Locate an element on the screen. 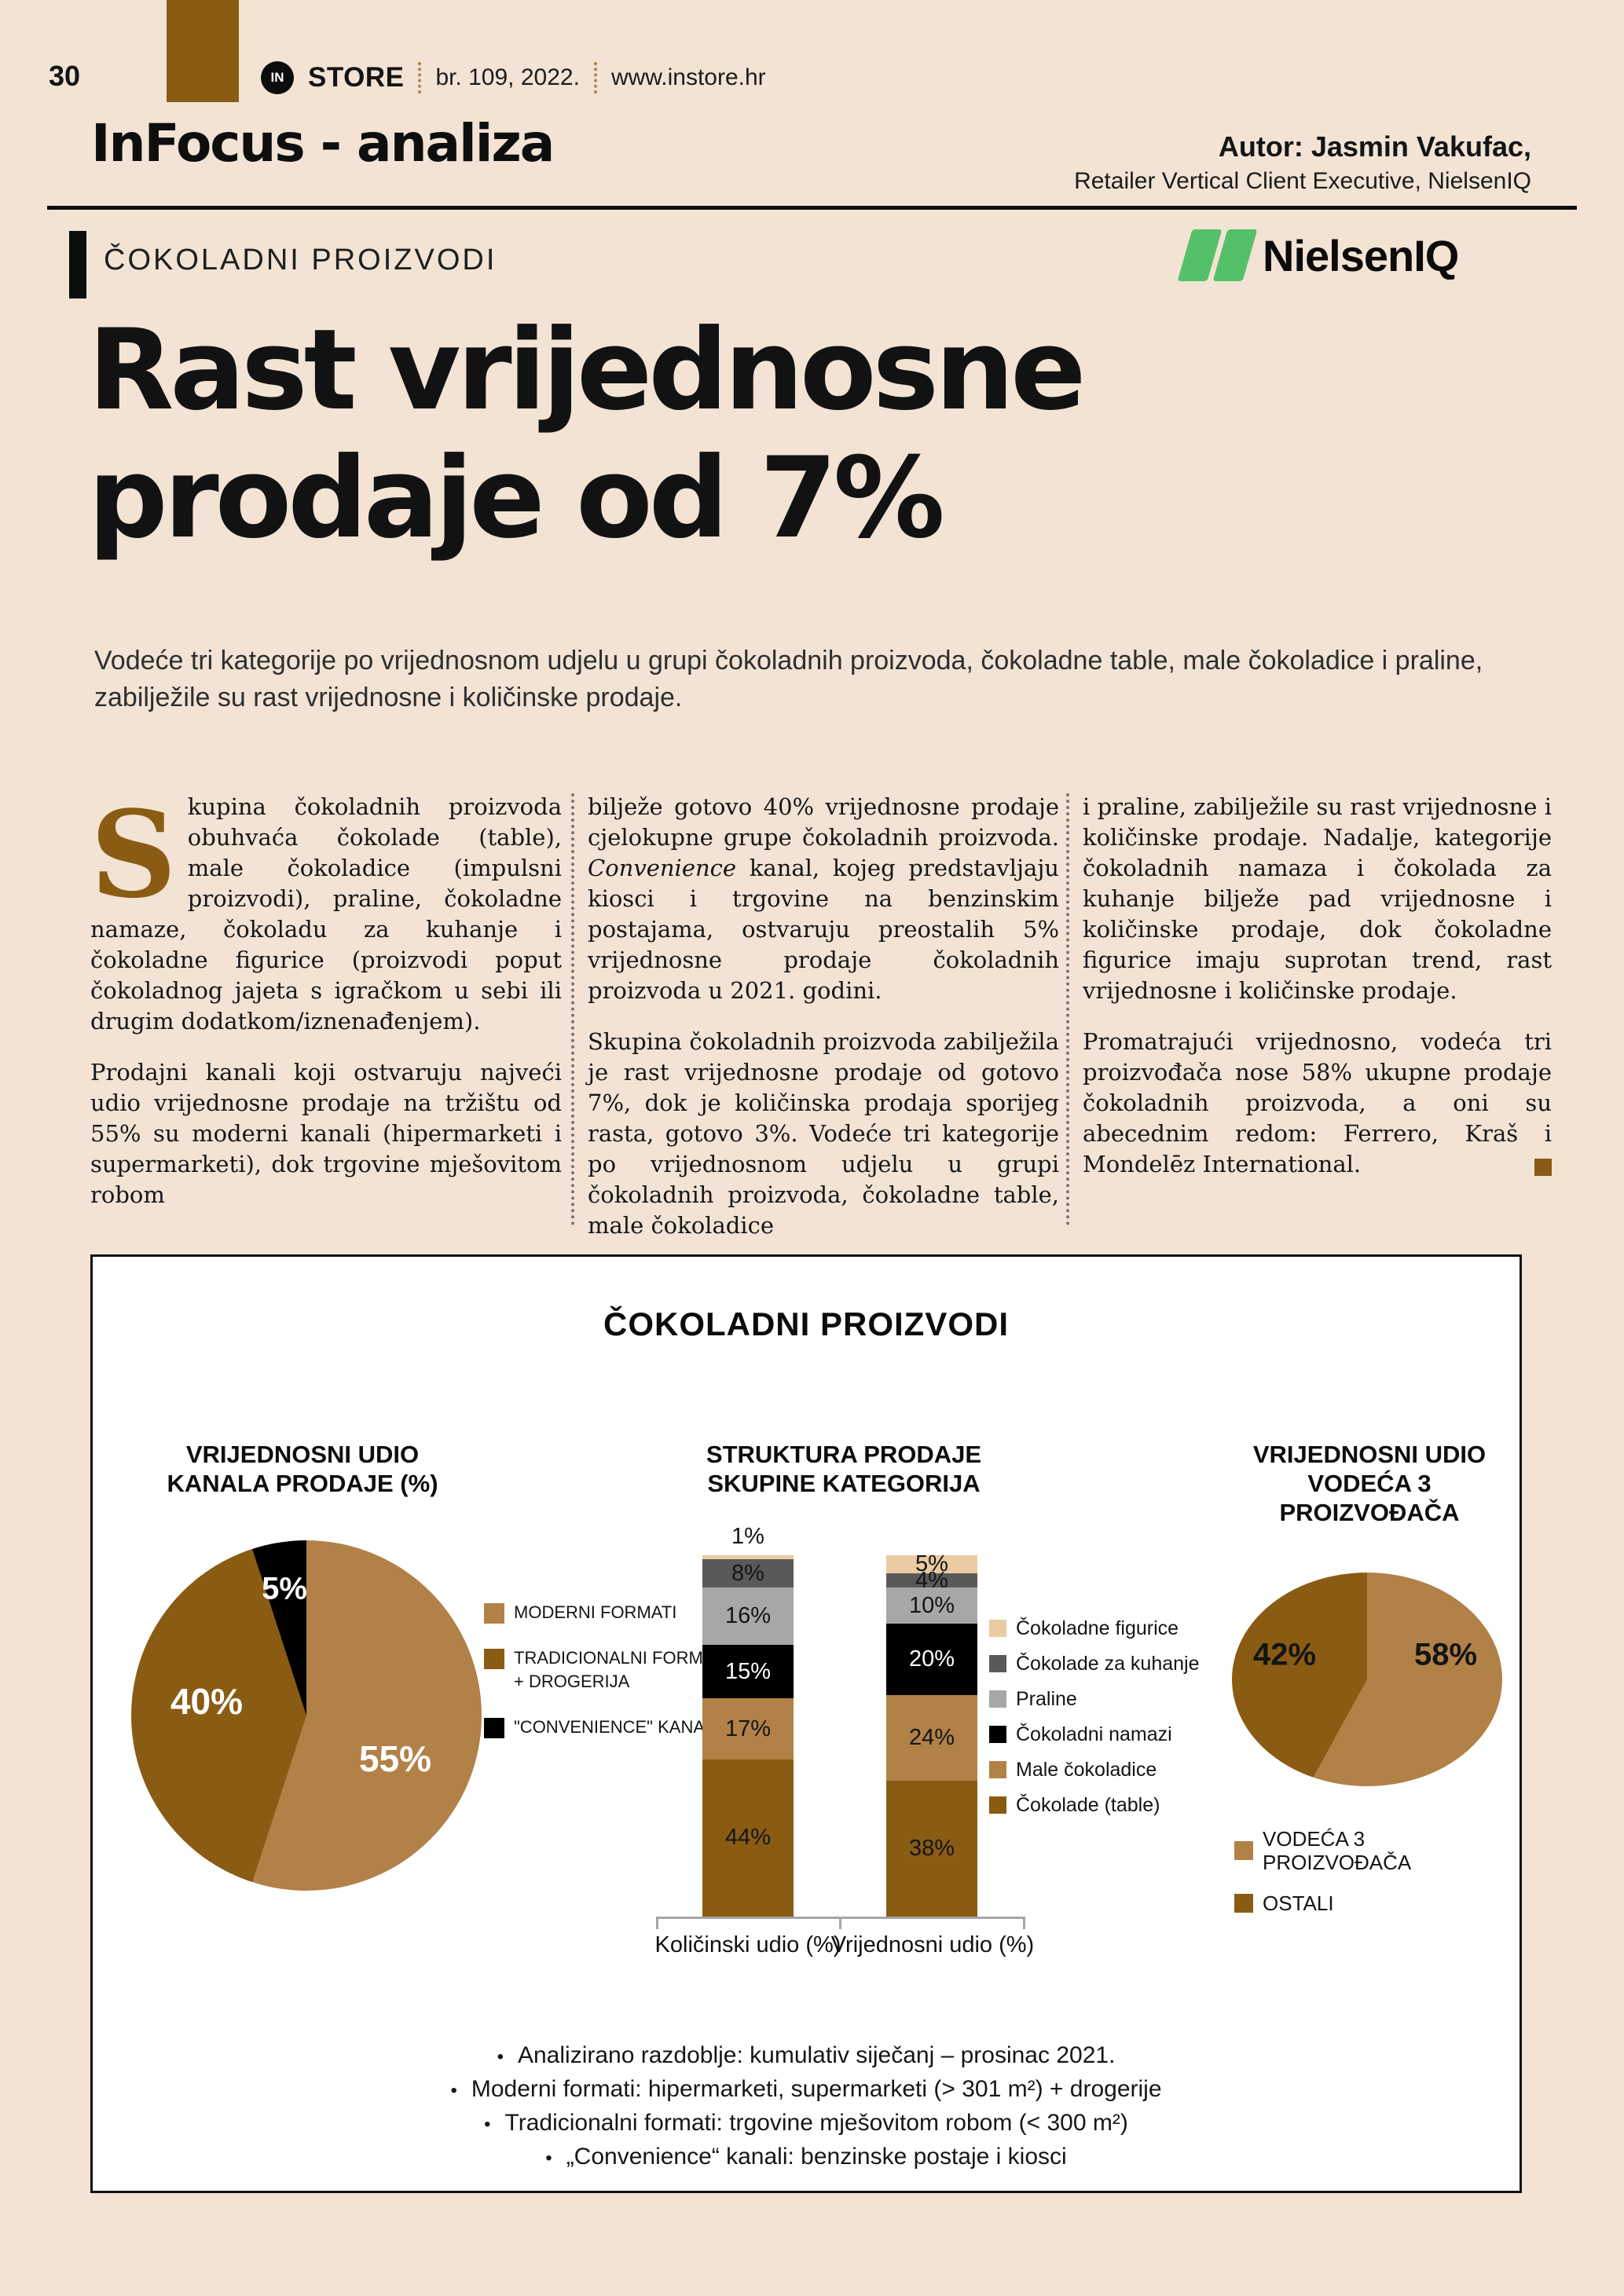  legend-label: MODERNI FORMATI is located at coordinates (595, 1612).